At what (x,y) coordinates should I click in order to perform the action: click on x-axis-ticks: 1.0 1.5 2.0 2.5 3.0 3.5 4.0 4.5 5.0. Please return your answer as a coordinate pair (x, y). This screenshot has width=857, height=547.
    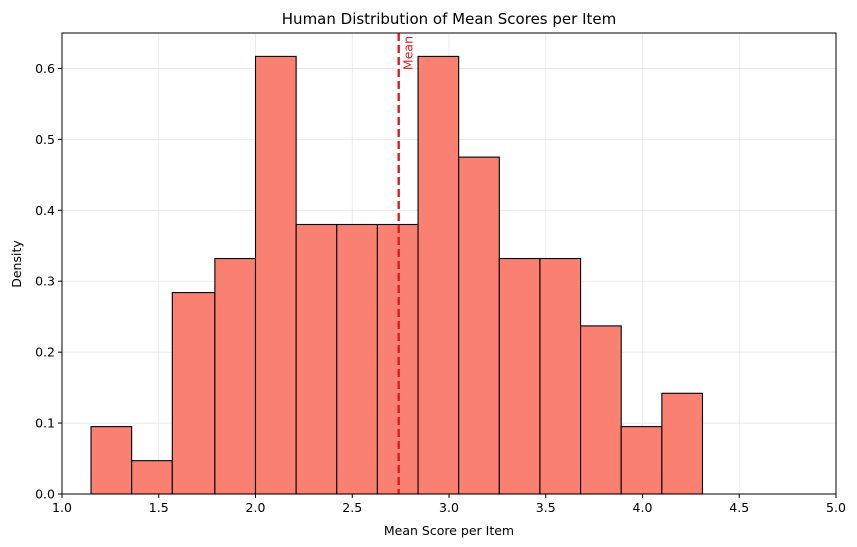
    Looking at the image, I should click on (449, 504).